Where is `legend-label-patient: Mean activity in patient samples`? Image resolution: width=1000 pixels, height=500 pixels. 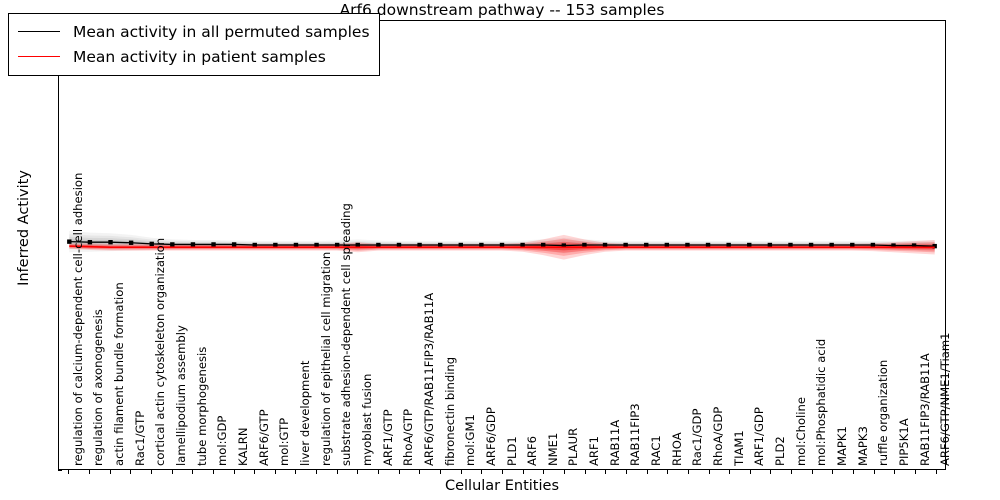
legend-label-patient: Mean activity in patient samples is located at coordinates (199, 56).